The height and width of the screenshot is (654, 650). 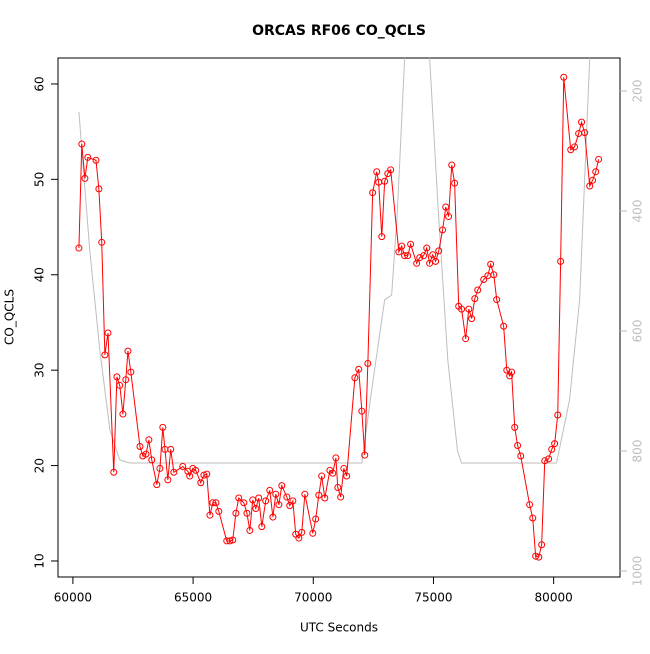 What do you see at coordinates (40, 274) in the screenshot?
I see `y-tick-label: 40` at bounding box center [40, 274].